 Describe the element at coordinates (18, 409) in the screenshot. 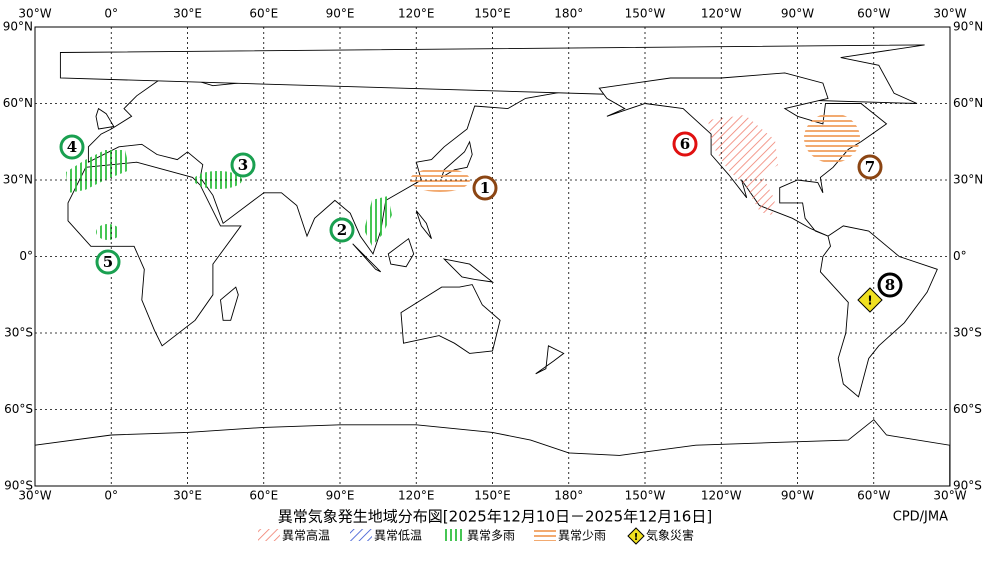

I see `lat-label-left: 60°S` at that location.